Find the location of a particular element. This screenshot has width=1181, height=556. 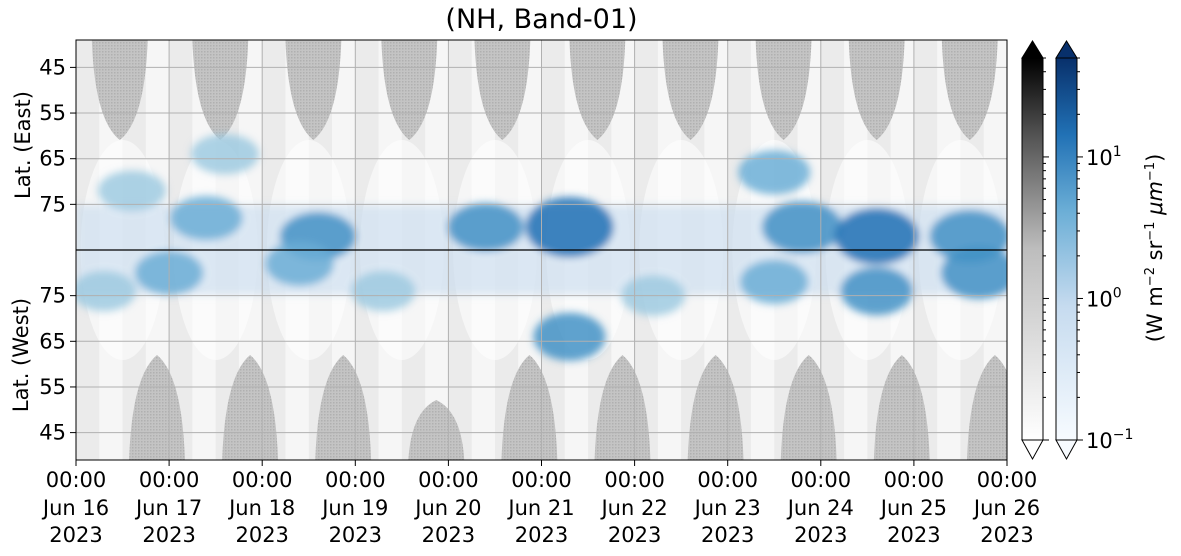

colorbar-label: (W m−2 sr−1 μm−1) is located at coordinates (1155, 248).